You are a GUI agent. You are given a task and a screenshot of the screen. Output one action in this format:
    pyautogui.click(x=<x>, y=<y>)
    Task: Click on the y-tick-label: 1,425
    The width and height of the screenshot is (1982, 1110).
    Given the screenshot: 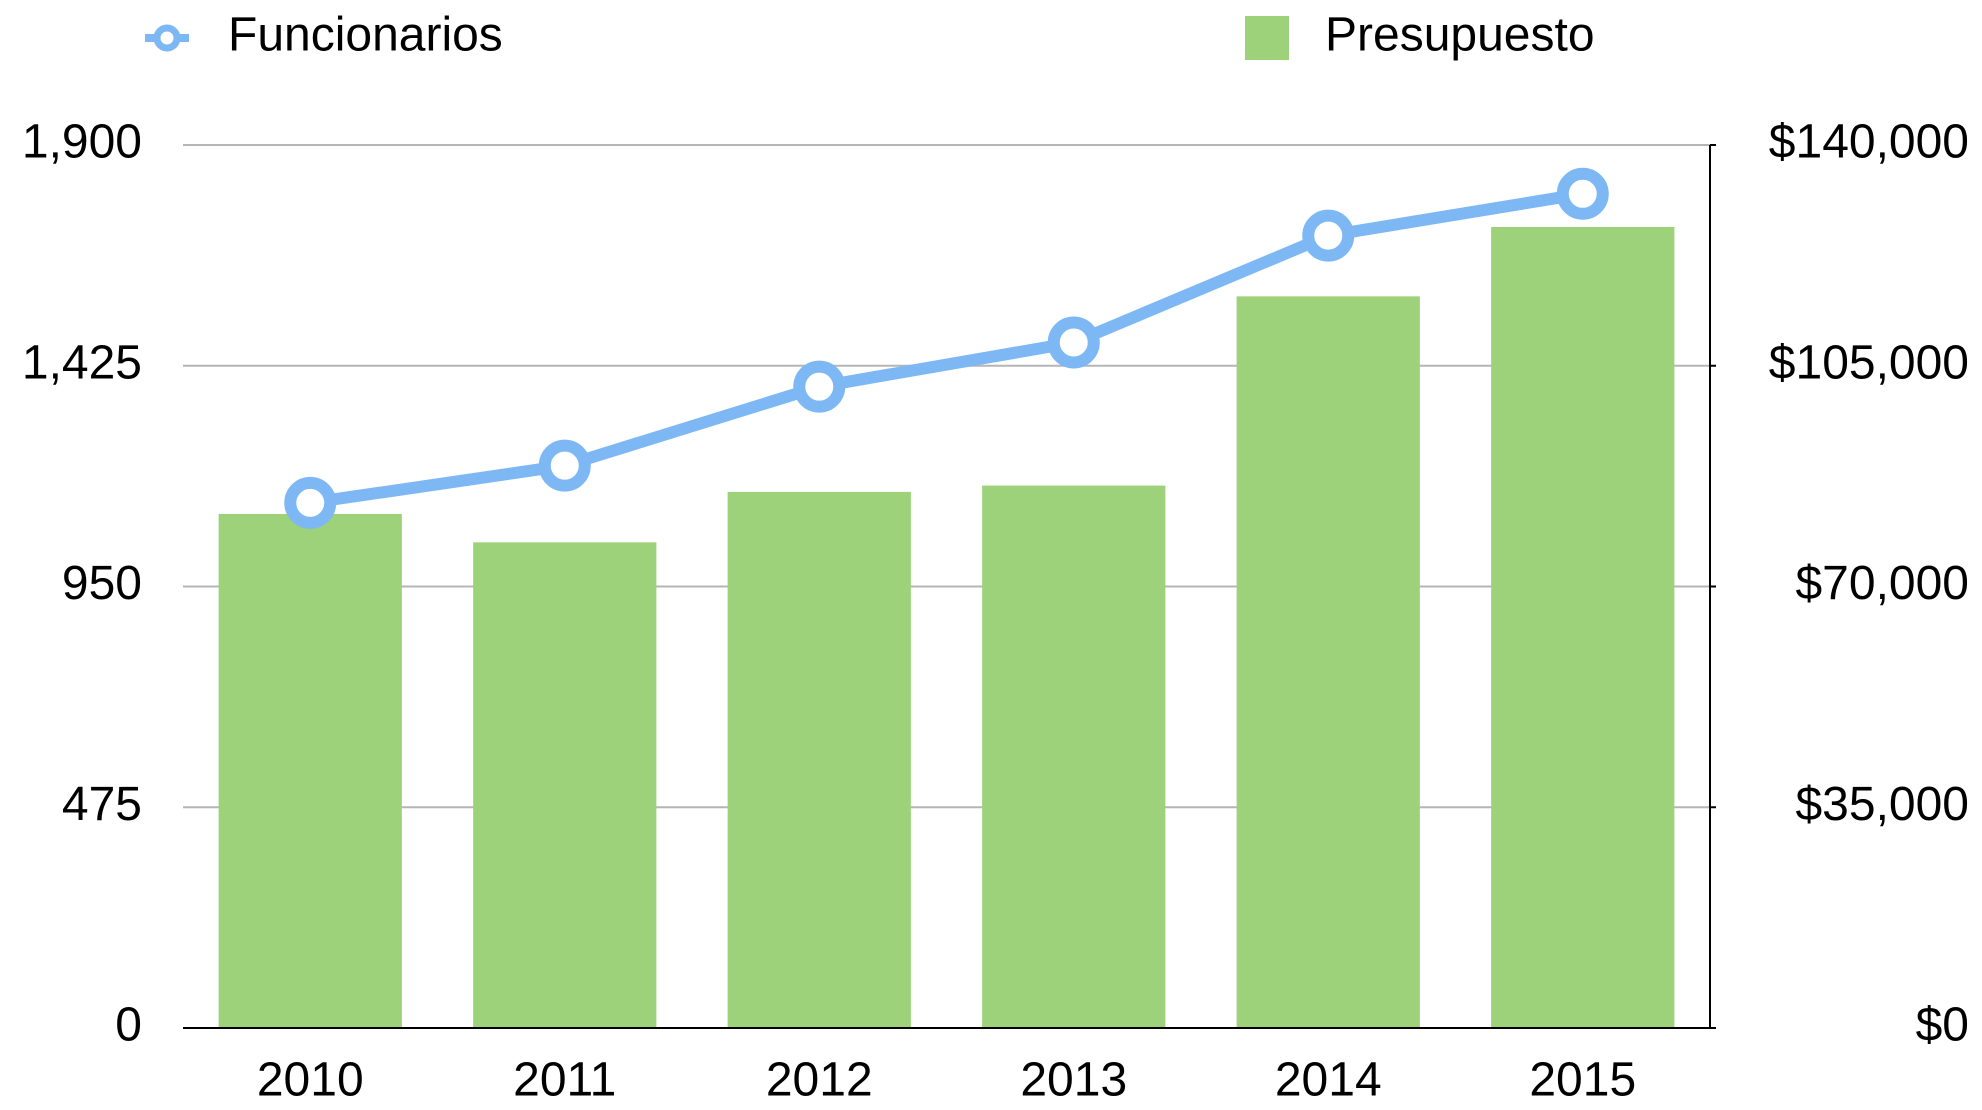 What is the action you would take?
    pyautogui.click(x=82, y=362)
    